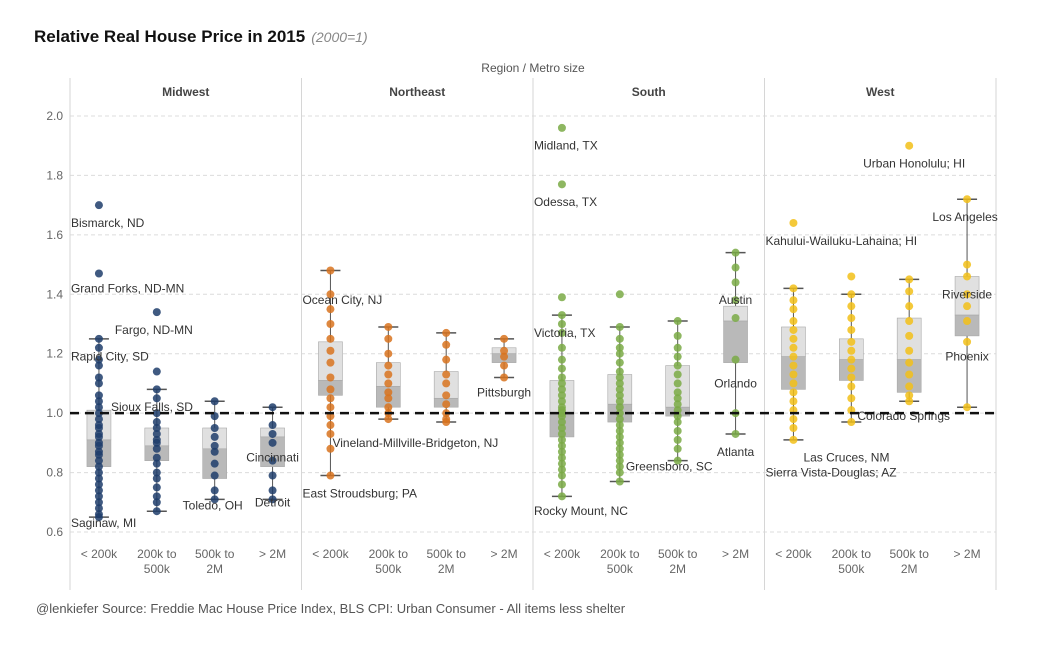  Describe the element at coordinates (830, 473) in the screenshot. I see `point-annotation: Sierra Vista-Douglas; AZ` at that location.